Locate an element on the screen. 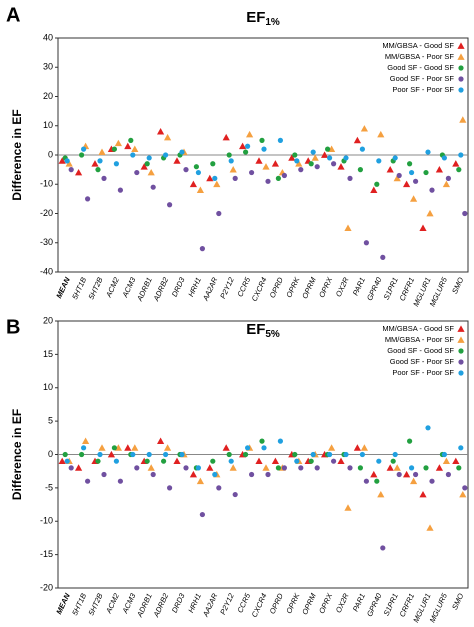 The width and height of the screenshot is (474, 627). y-tick-label: -5 is located at coordinates (49, 487).